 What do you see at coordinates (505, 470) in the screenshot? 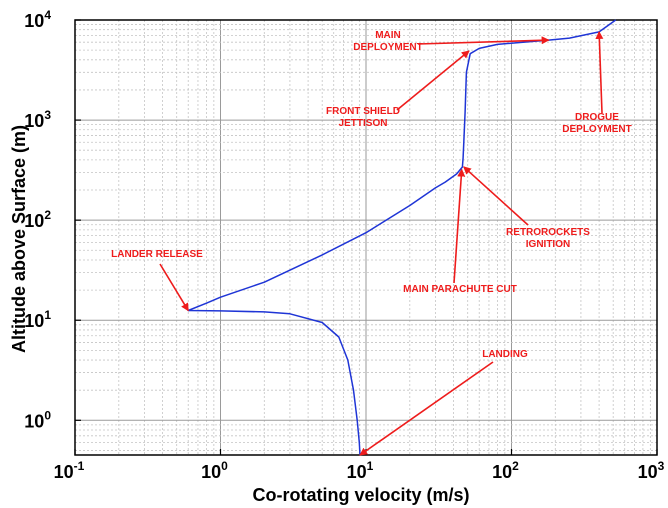
I see `x-tick-label: 10²` at bounding box center [505, 470].